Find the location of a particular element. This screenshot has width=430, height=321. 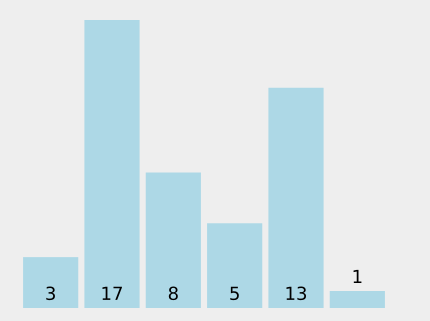

data-label: 8 is located at coordinates (173, 293).